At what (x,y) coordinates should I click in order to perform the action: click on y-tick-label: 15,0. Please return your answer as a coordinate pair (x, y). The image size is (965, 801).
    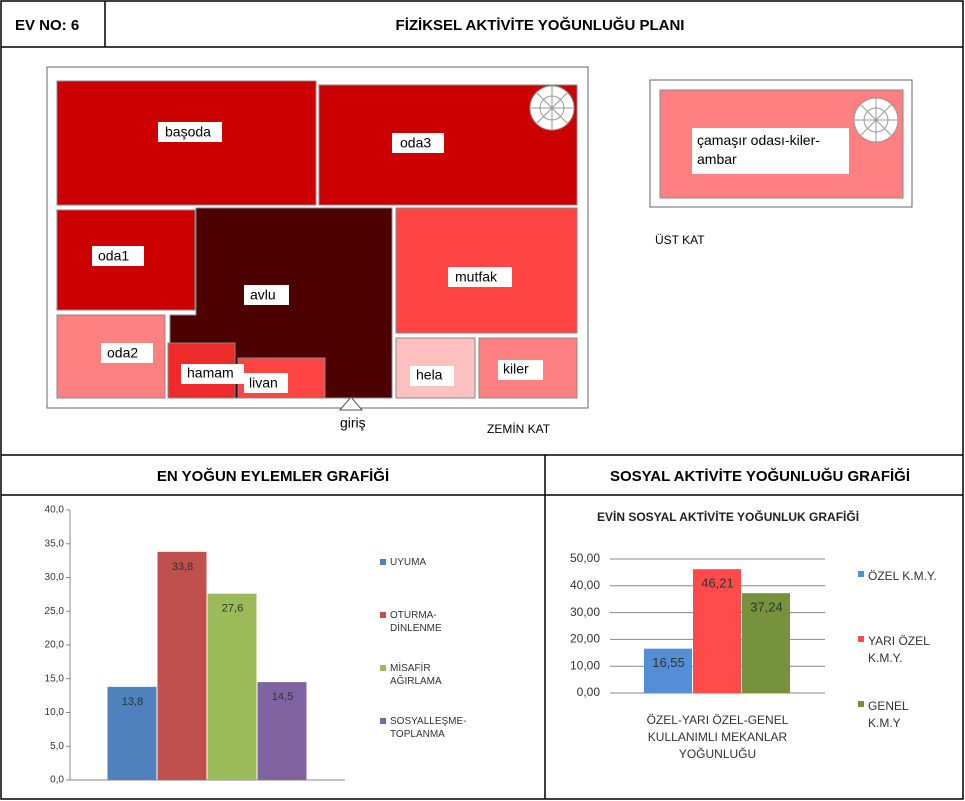
    Looking at the image, I should click on (55, 678).